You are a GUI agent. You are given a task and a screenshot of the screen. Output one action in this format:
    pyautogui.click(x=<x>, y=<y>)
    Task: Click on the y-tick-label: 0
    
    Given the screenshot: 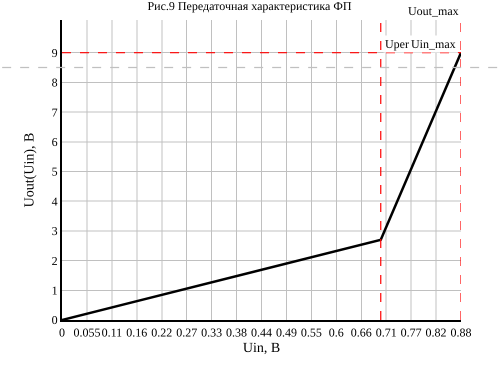 What is the action you would take?
    pyautogui.click(x=55, y=320)
    